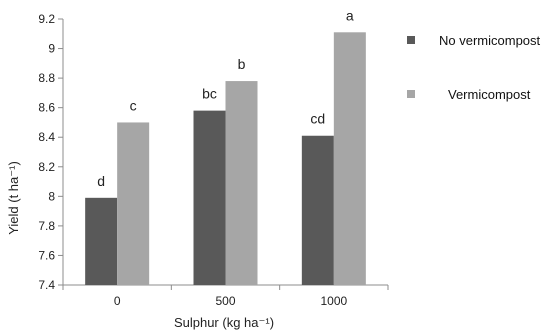  Describe the element at coordinates (209, 94) in the screenshot. I see `significance-label: bc` at that location.